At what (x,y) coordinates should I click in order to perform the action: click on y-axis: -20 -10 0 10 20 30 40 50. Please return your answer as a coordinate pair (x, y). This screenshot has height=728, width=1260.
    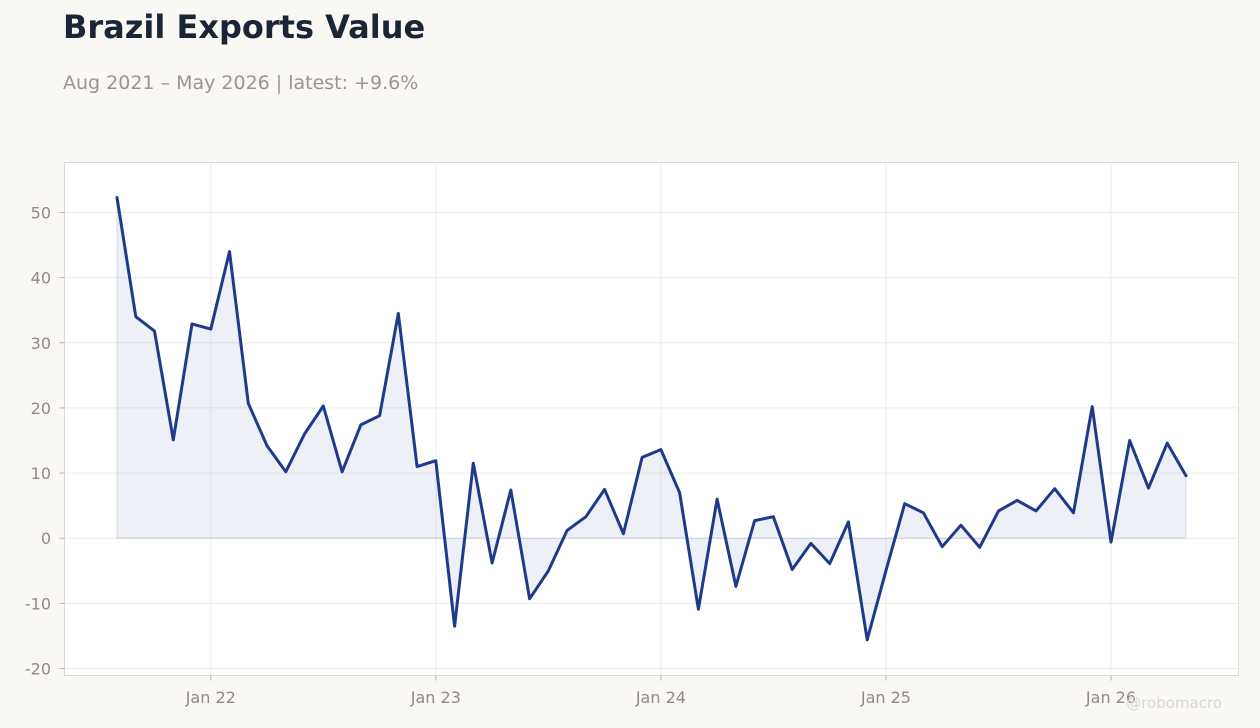
    Looking at the image, I should click on (45, 441).